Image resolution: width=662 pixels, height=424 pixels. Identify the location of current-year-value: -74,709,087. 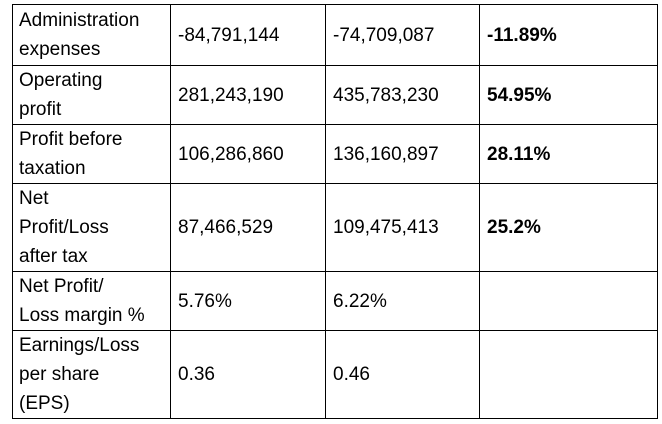
(402, 35).